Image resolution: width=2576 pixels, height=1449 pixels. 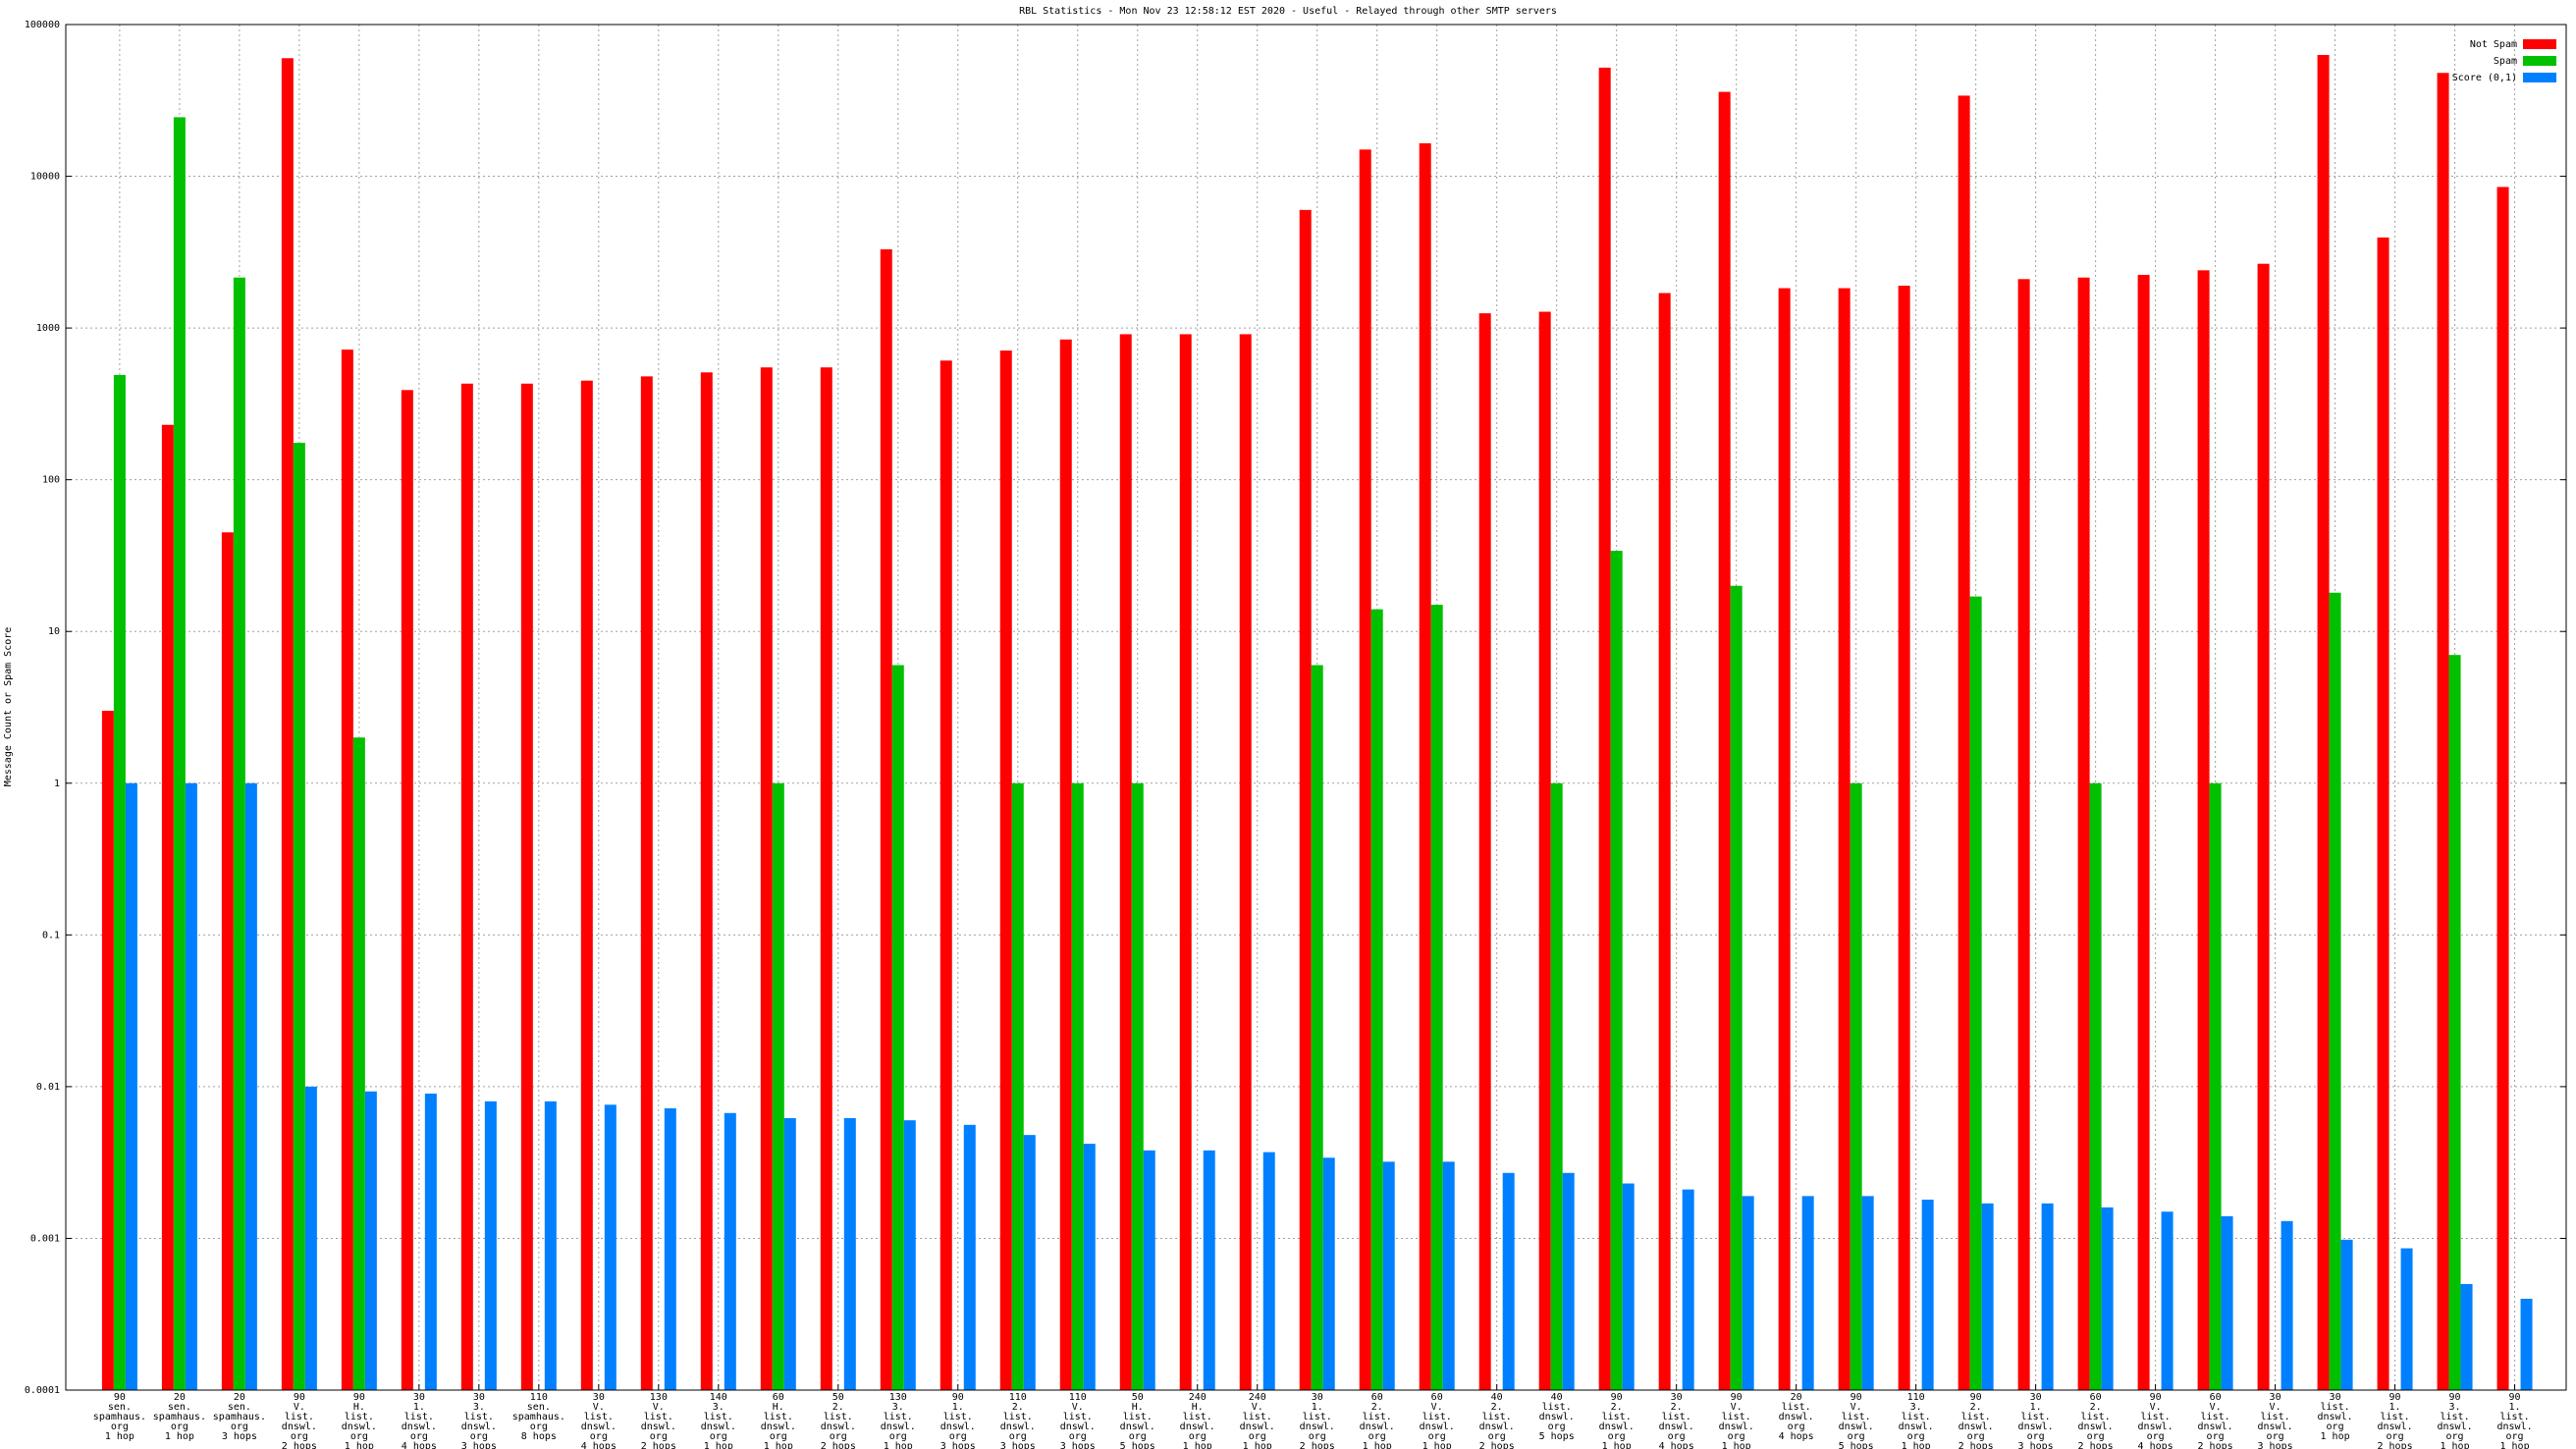 What do you see at coordinates (1557, 1397) in the screenshot?
I see `x-tick-label: 40` at bounding box center [1557, 1397].